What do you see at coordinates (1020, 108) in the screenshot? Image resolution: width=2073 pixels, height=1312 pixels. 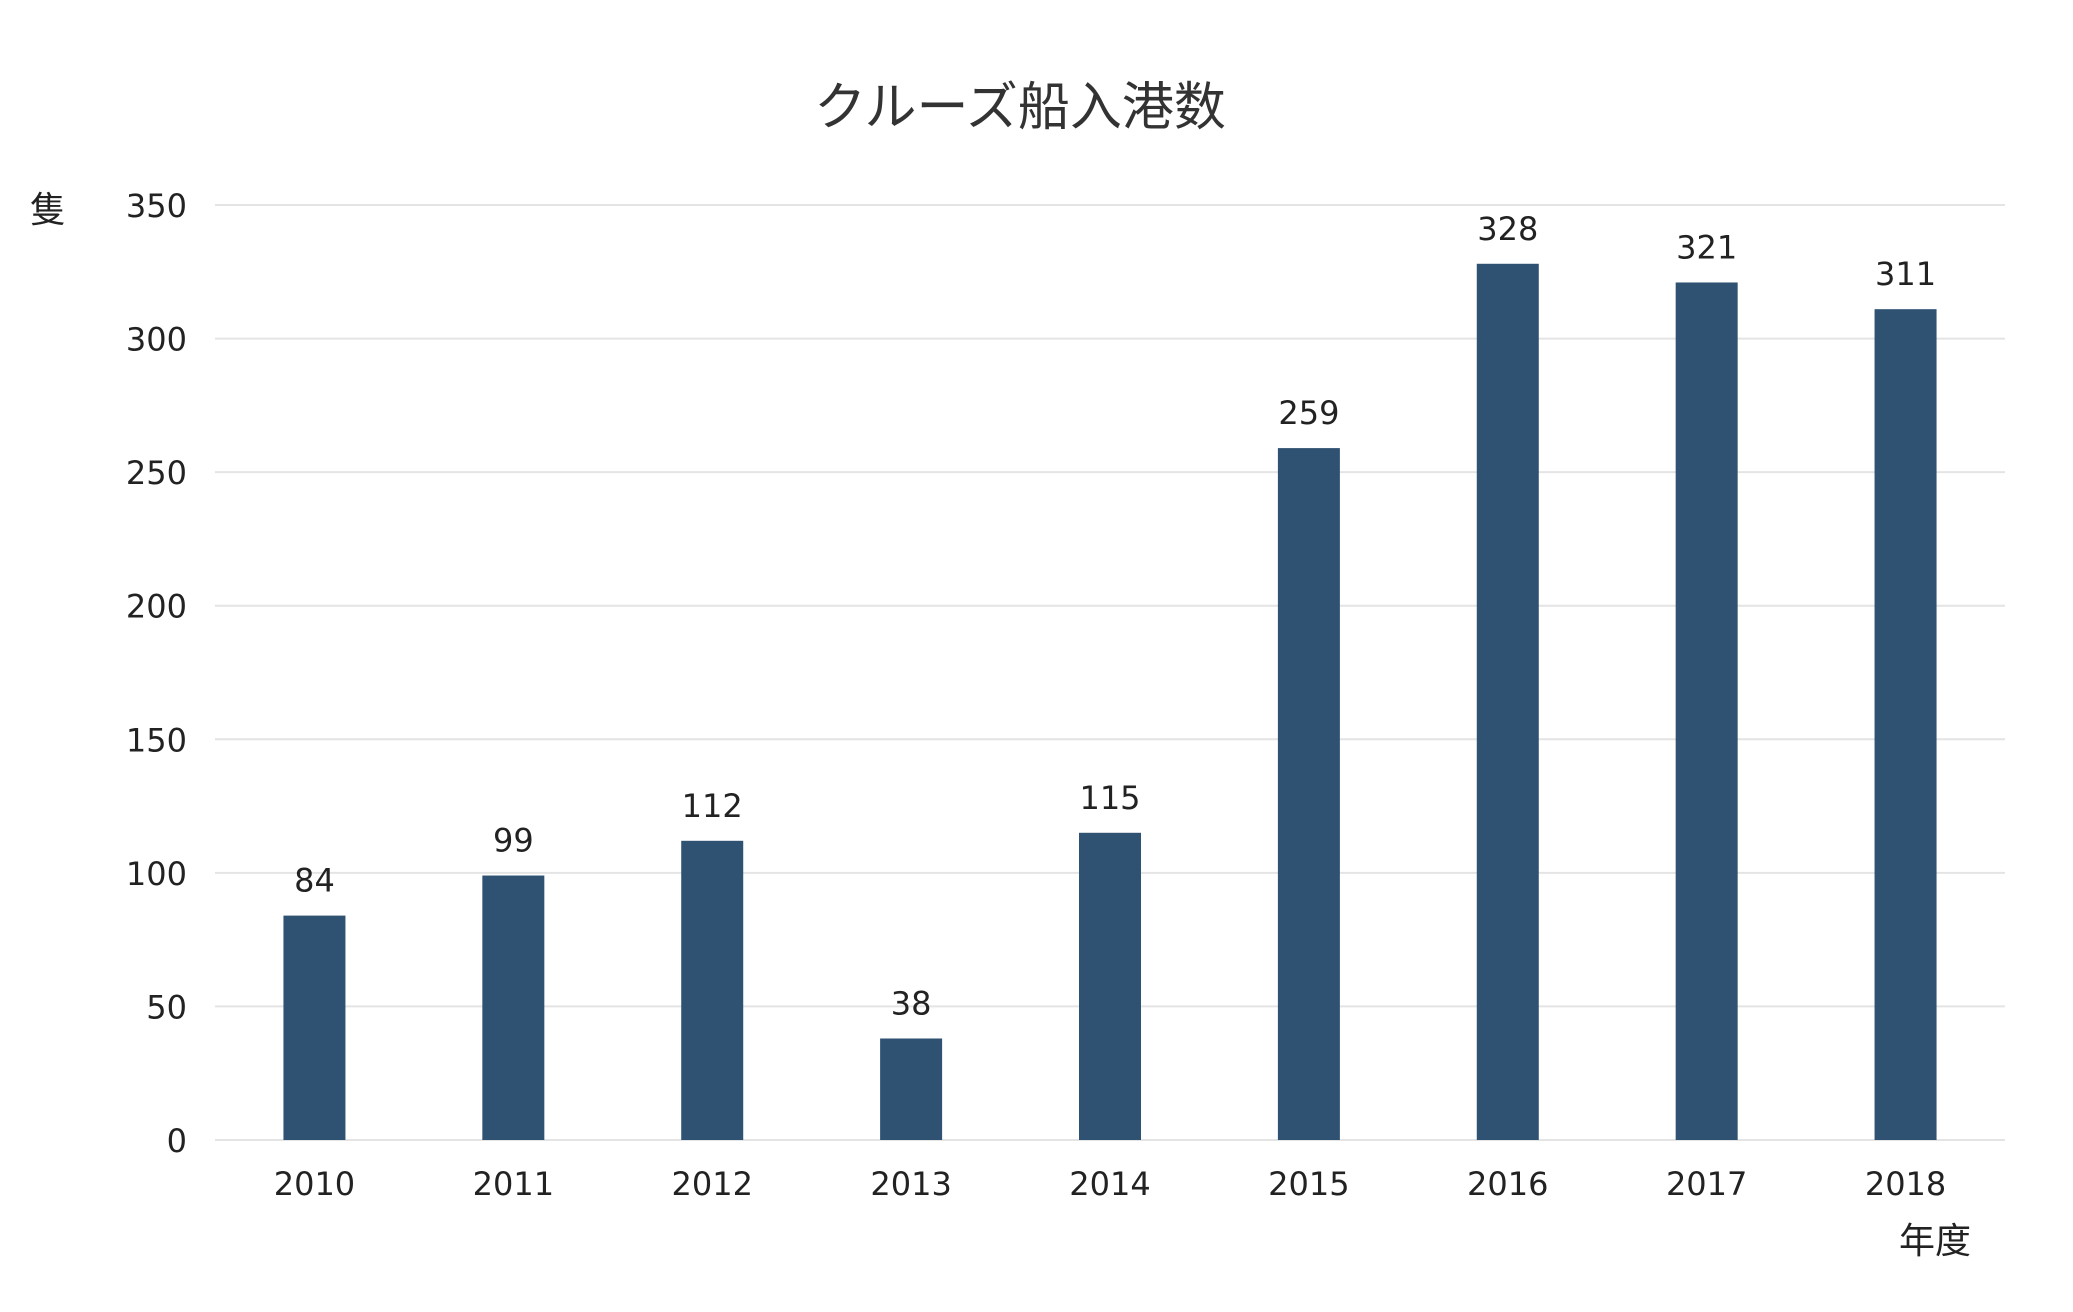 I see `chart-title: クルーズ船入港数` at bounding box center [1020, 108].